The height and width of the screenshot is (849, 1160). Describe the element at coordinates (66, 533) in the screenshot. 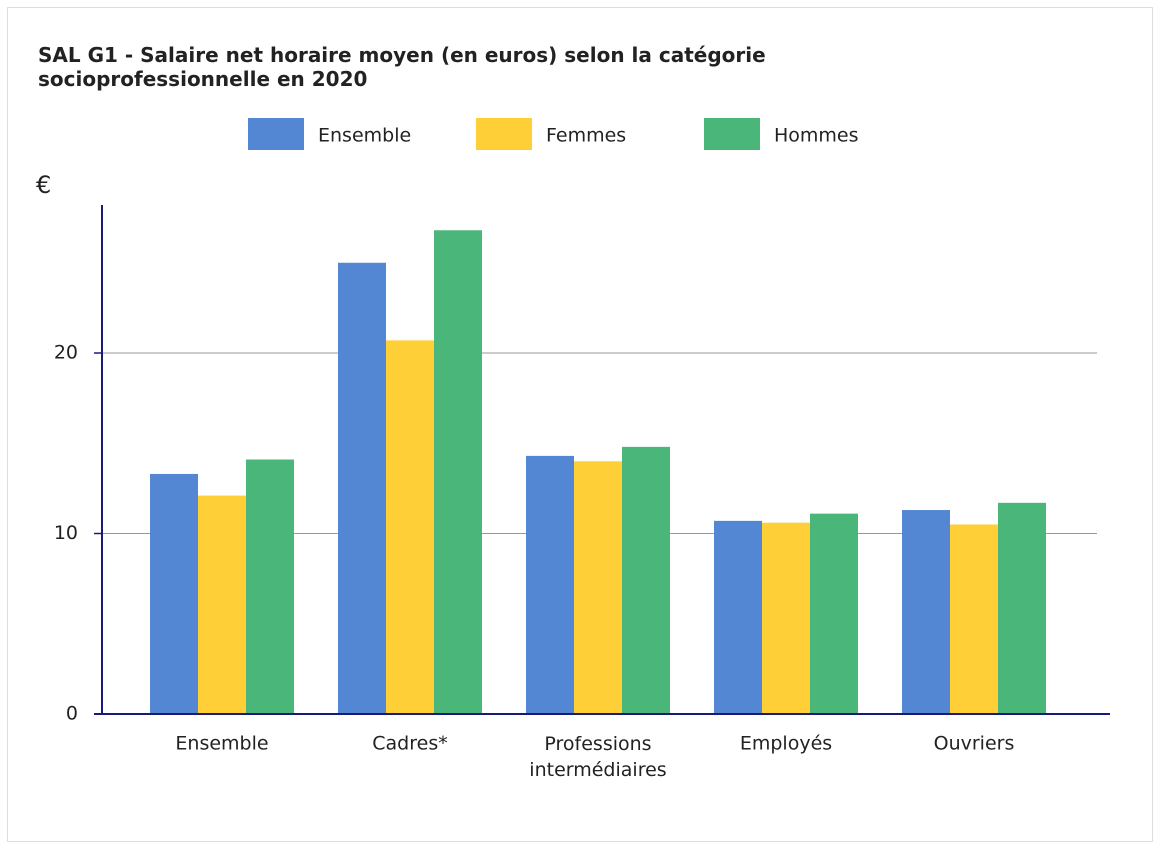

I see `y-tick-label: 10` at that location.